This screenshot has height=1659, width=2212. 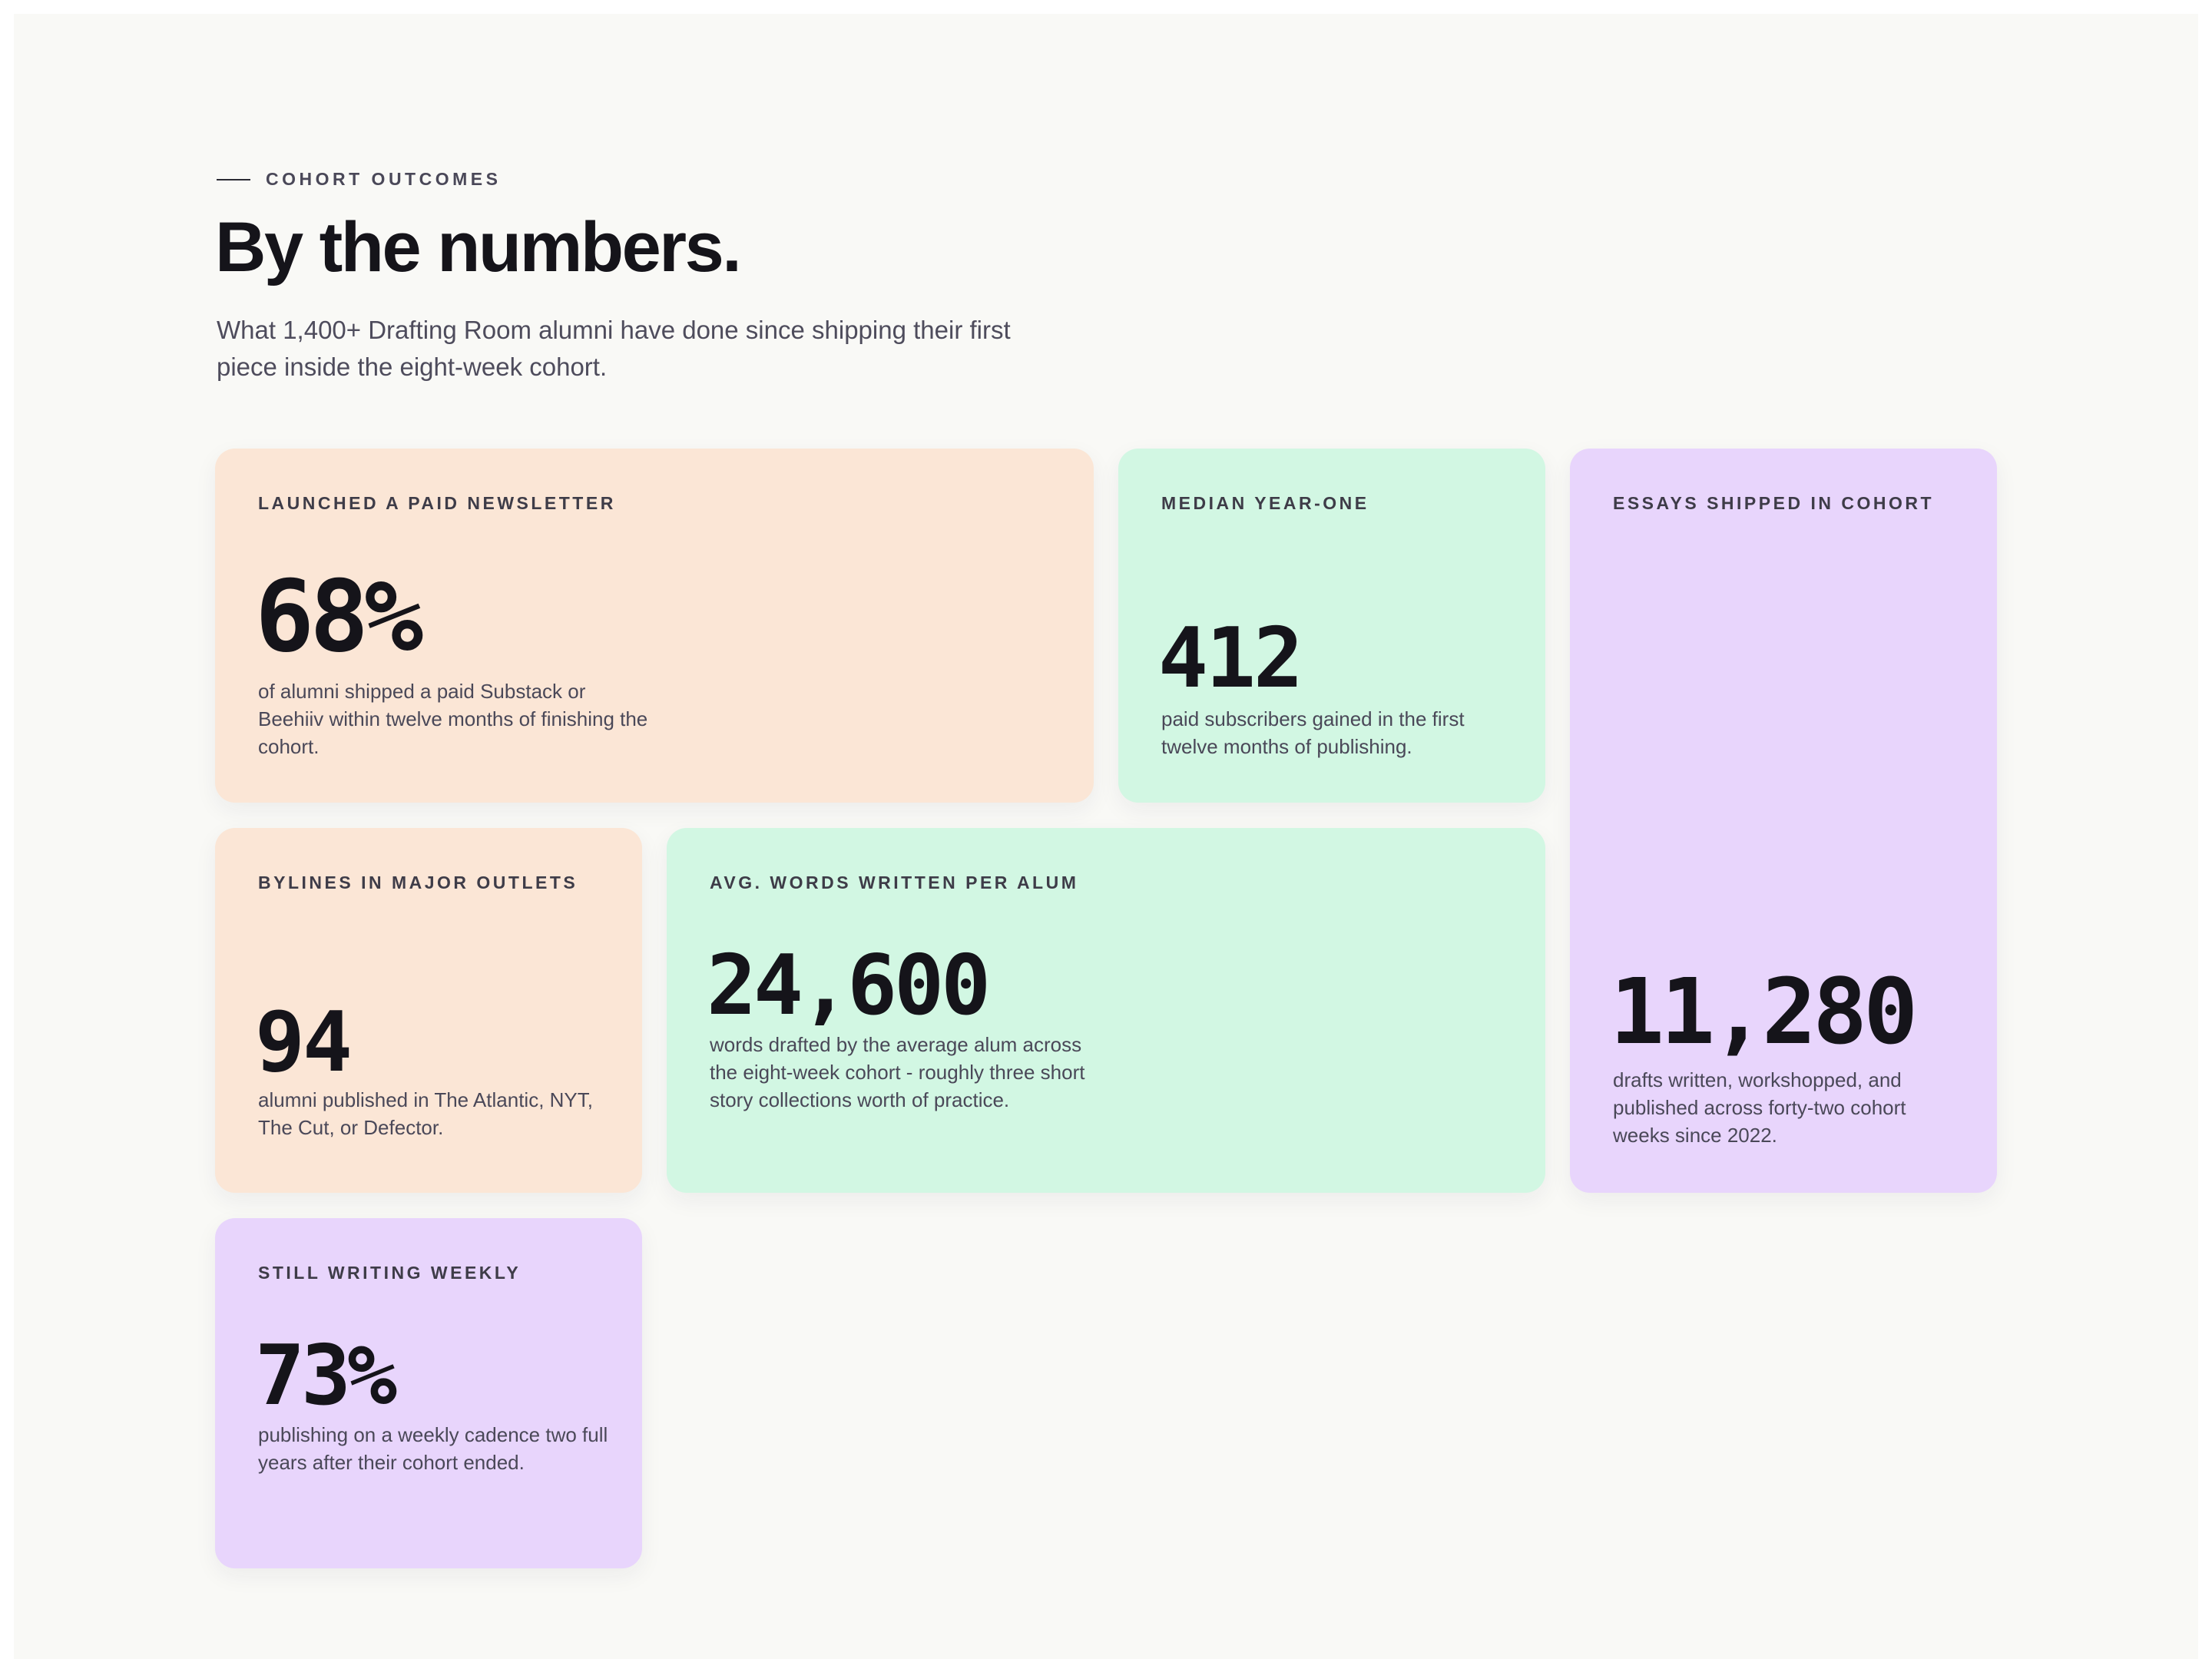 What do you see at coordinates (339, 617) in the screenshot?
I see `stat-value: 68%` at bounding box center [339, 617].